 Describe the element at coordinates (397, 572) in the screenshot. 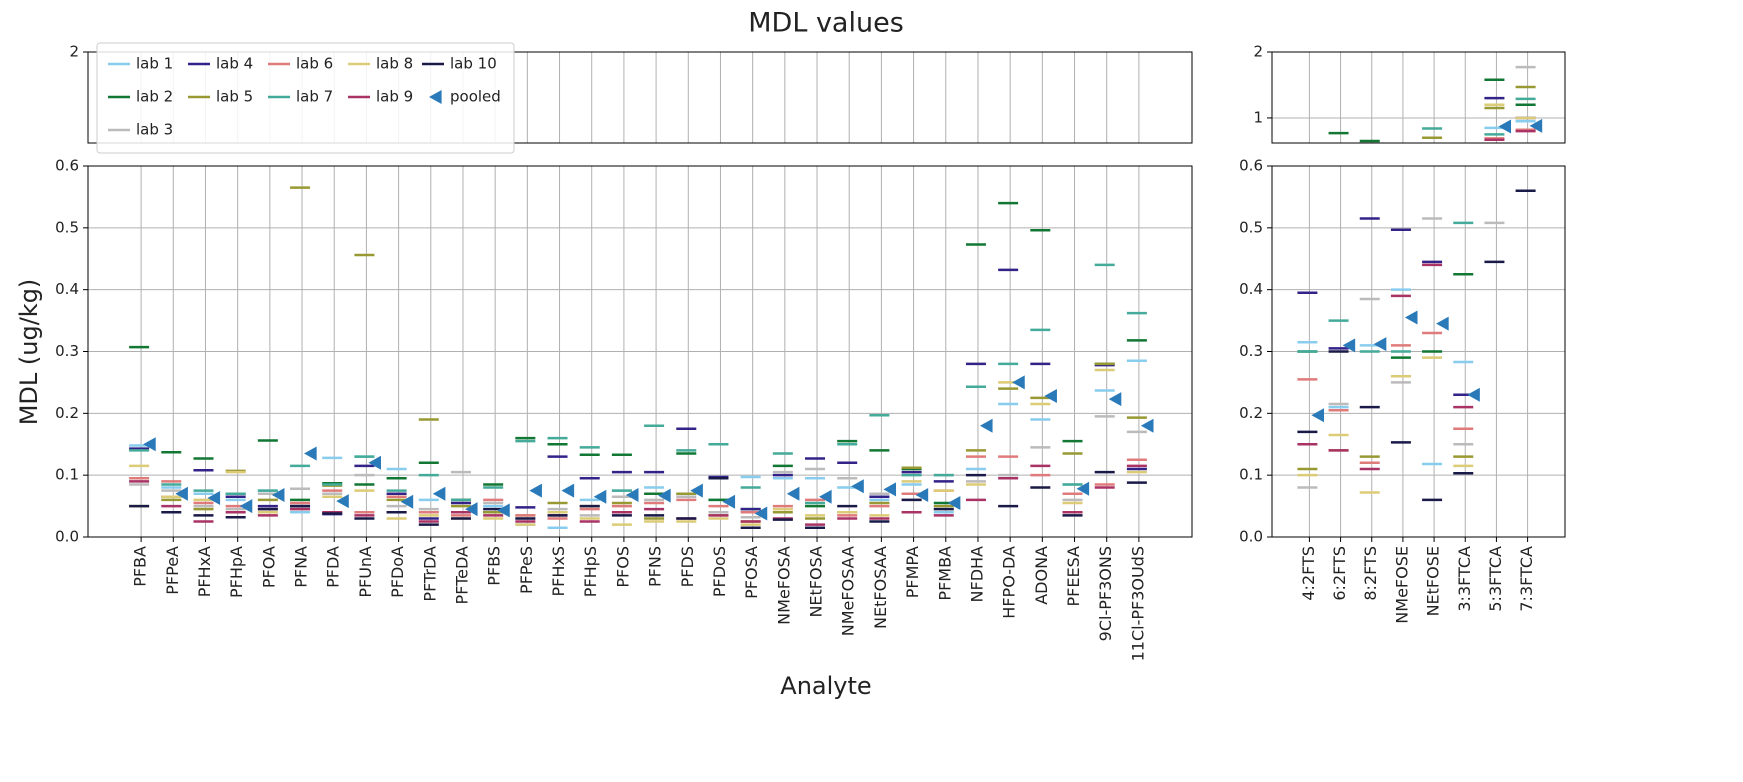

I see `x-tick-label: PFDoA` at that location.